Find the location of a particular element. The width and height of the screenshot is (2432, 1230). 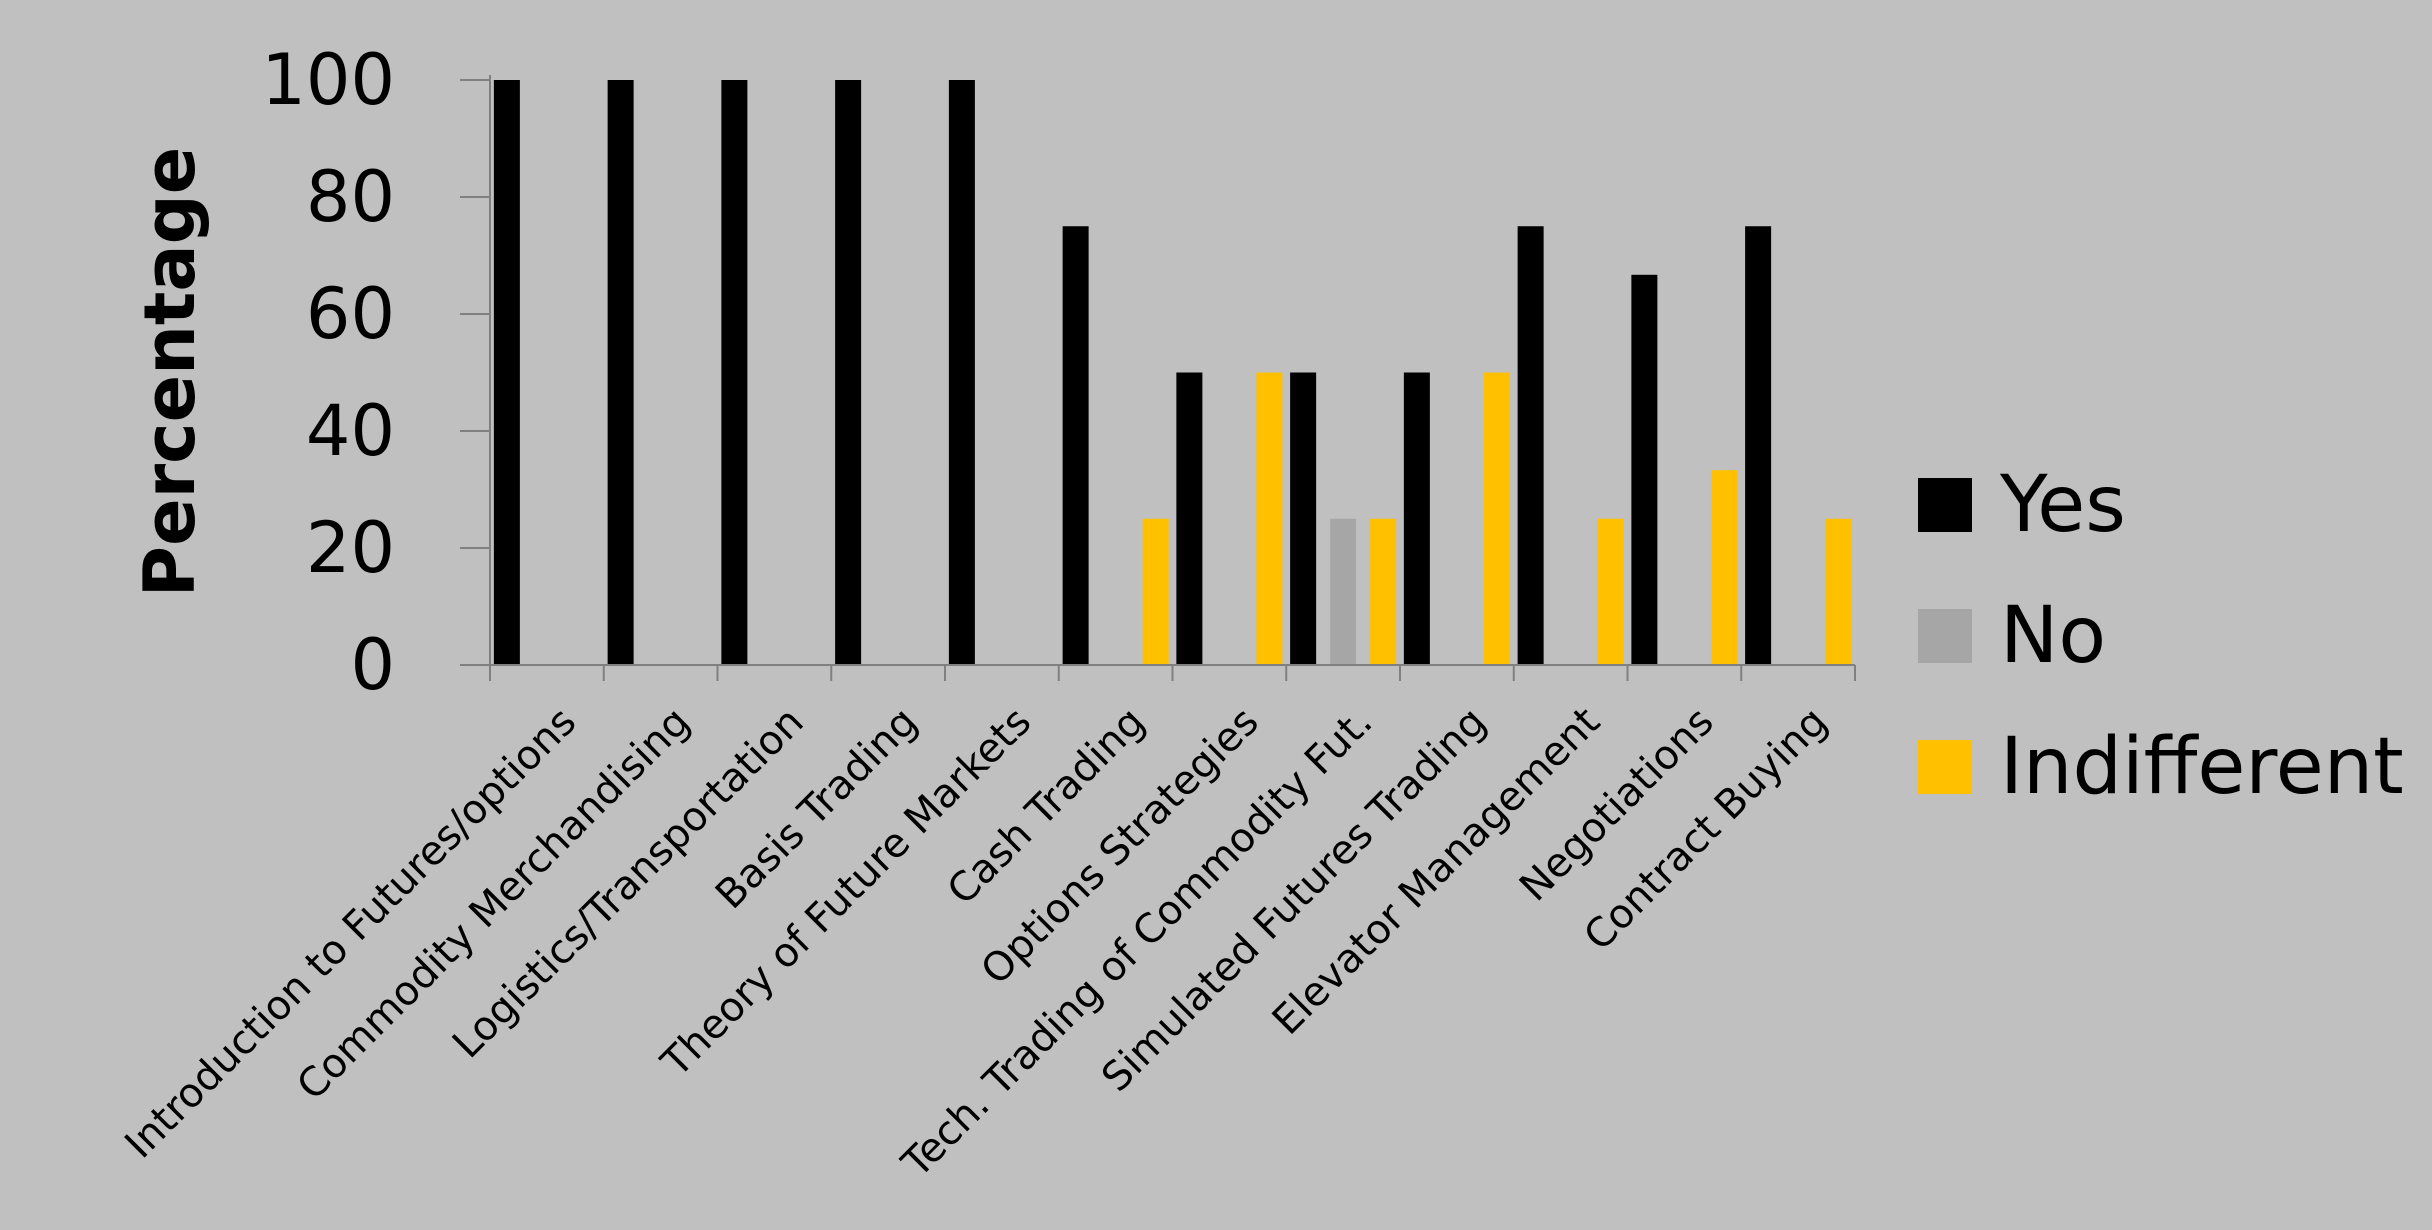

x-category-label: Basis Trading is located at coordinates (816, 808).